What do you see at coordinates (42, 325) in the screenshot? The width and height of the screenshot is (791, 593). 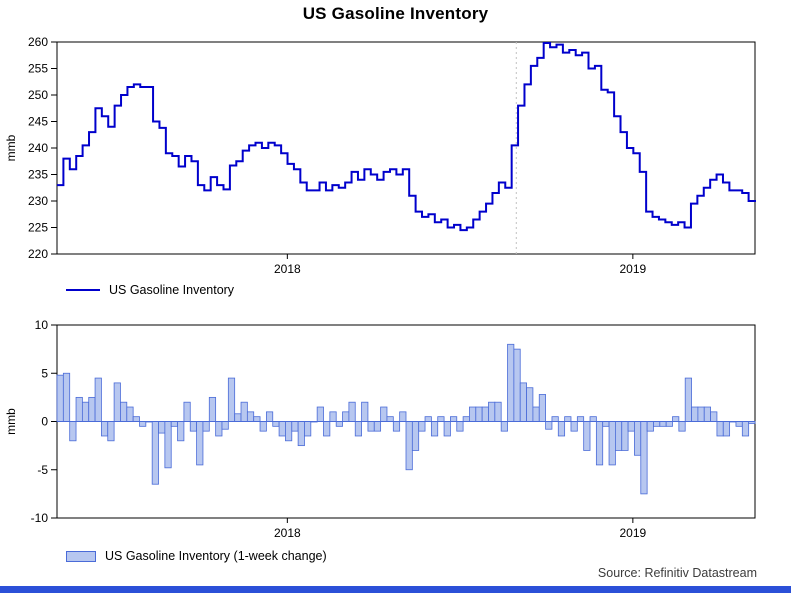 I see `y-tick-label: 10` at bounding box center [42, 325].